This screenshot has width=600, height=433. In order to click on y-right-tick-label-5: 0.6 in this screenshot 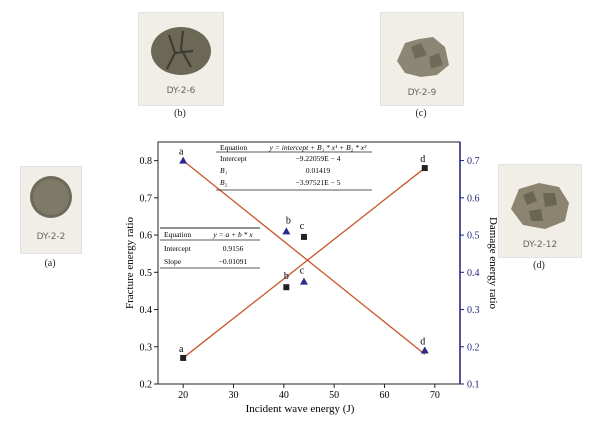, I will do `click(473, 198)`.